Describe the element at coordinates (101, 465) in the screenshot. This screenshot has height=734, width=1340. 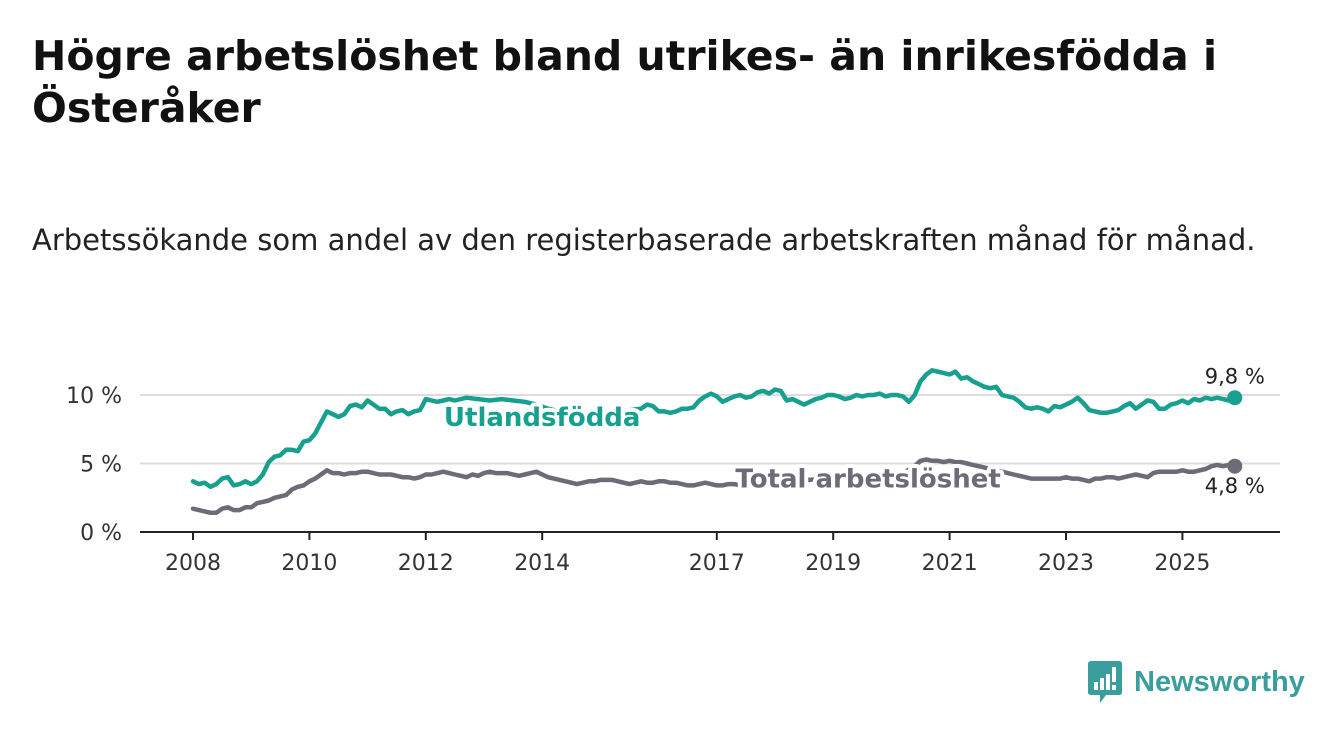
I see `y-tick-label: 5 %` at that location.